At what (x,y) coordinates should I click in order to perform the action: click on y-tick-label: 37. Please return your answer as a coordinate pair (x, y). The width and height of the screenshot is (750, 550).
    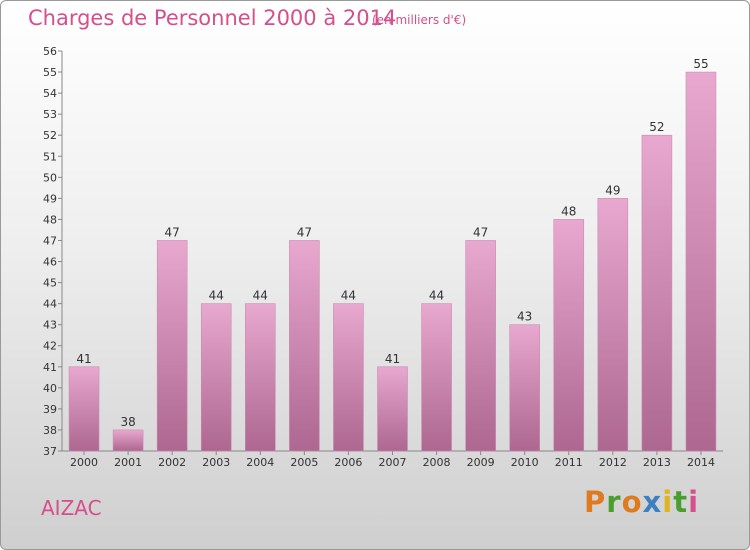
    Looking at the image, I should click on (50, 451).